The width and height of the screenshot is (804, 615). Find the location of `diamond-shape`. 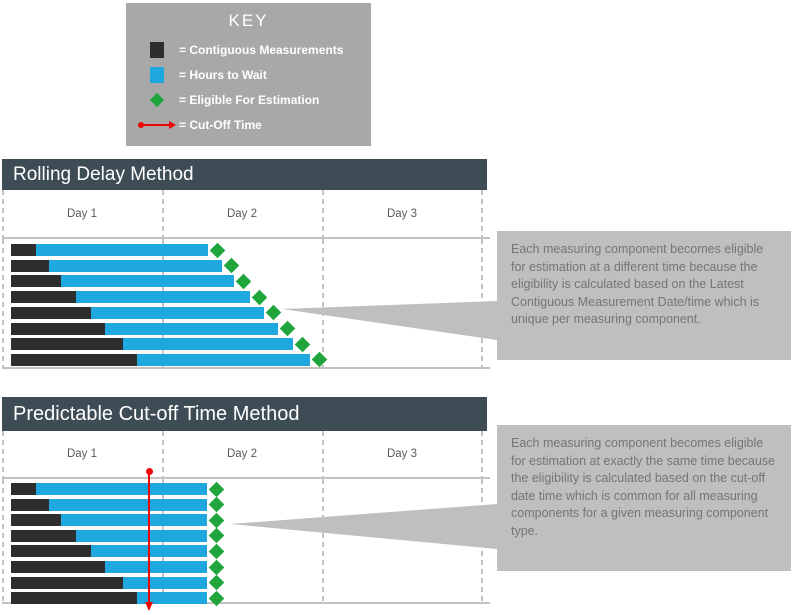

diamond-shape is located at coordinates (157, 99).